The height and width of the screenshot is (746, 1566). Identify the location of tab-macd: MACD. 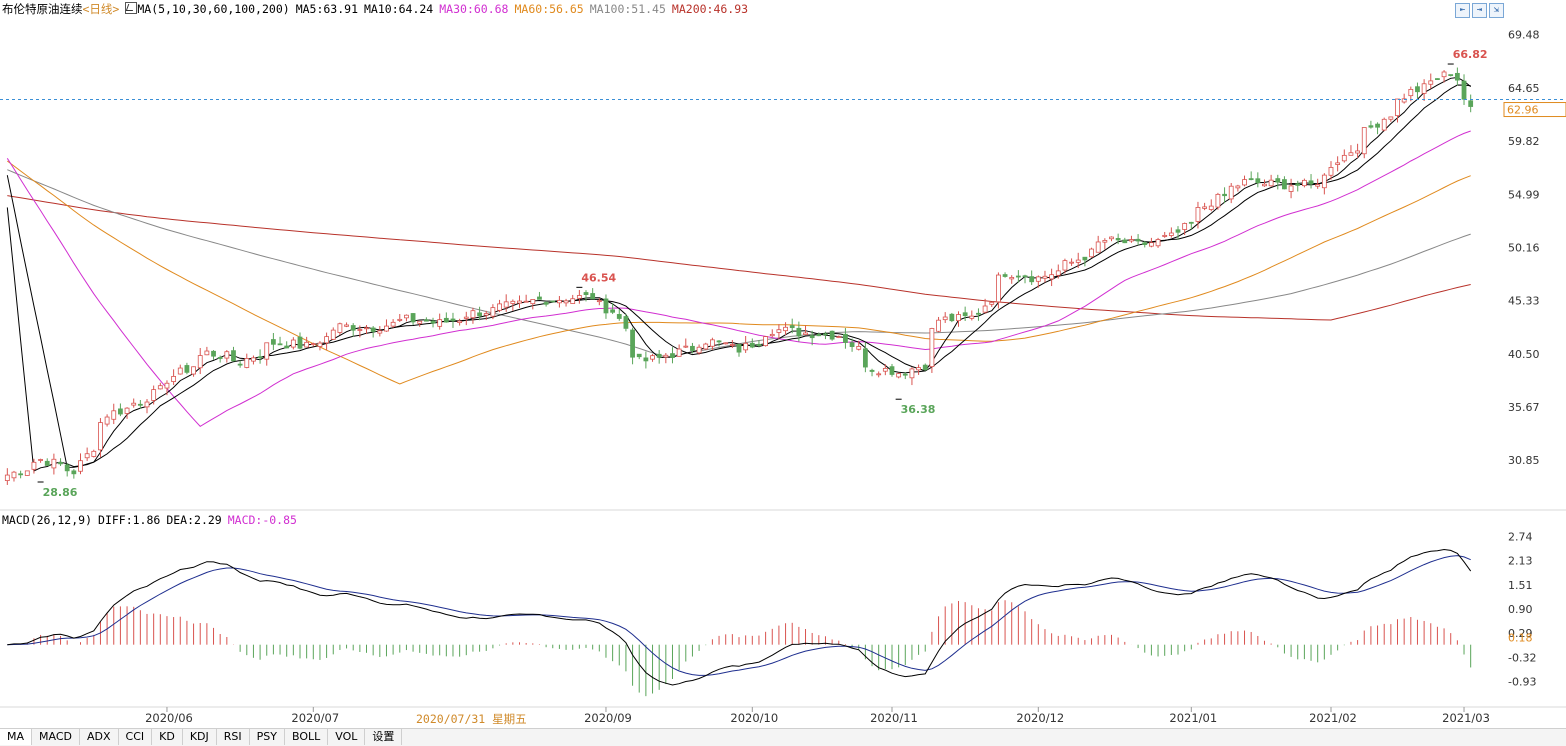
(56, 737).